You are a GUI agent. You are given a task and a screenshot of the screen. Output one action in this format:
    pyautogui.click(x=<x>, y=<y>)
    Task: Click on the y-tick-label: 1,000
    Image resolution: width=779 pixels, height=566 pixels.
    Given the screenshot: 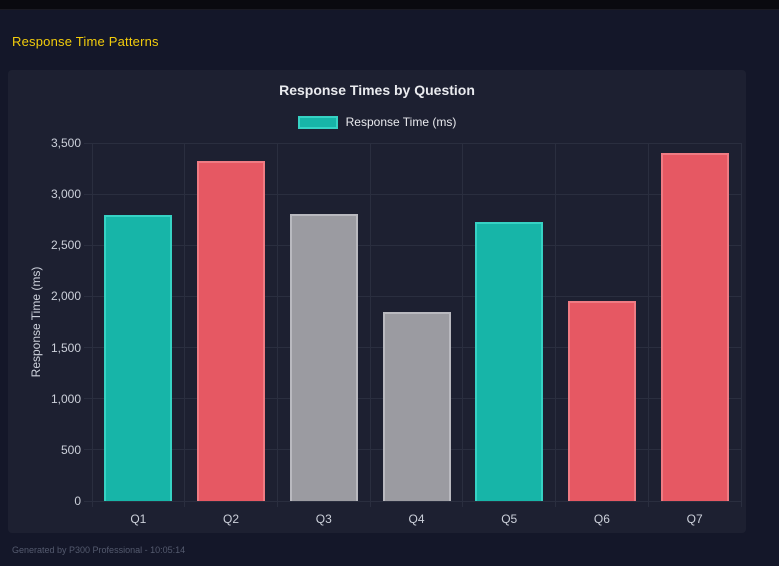 What is the action you would take?
    pyautogui.click(x=65, y=398)
    